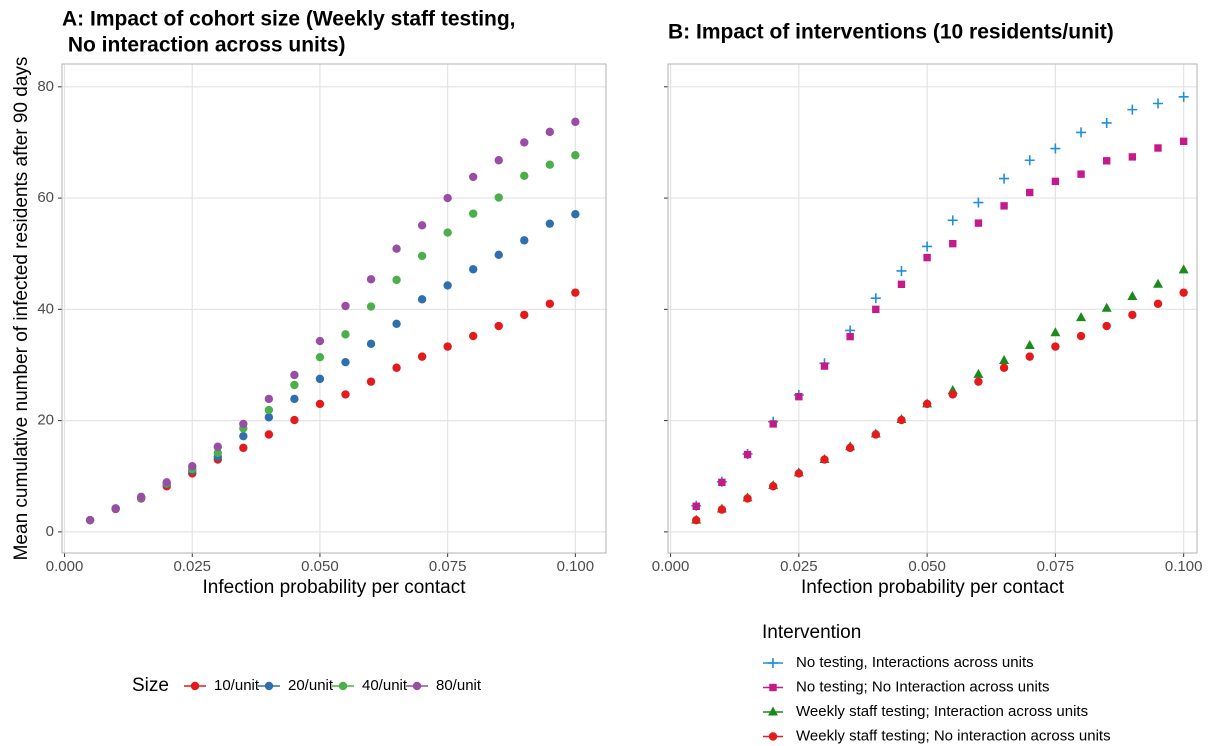  Describe the element at coordinates (50, 531) in the screenshot. I see `y-tick-label: 0` at that location.